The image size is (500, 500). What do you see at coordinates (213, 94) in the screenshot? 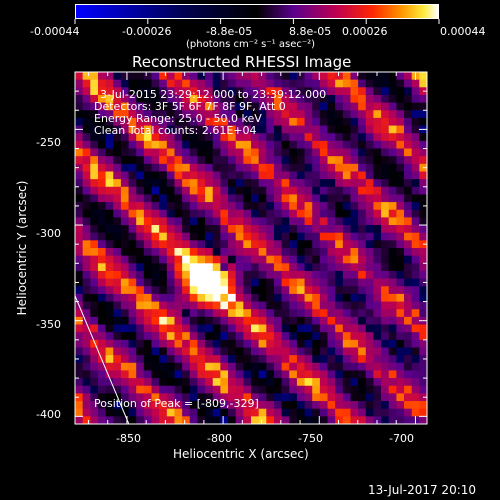
I see `annotation-time-range: 3-Jul-2015 23:29:12.000 to 23:39:12.000` at bounding box center [213, 94].